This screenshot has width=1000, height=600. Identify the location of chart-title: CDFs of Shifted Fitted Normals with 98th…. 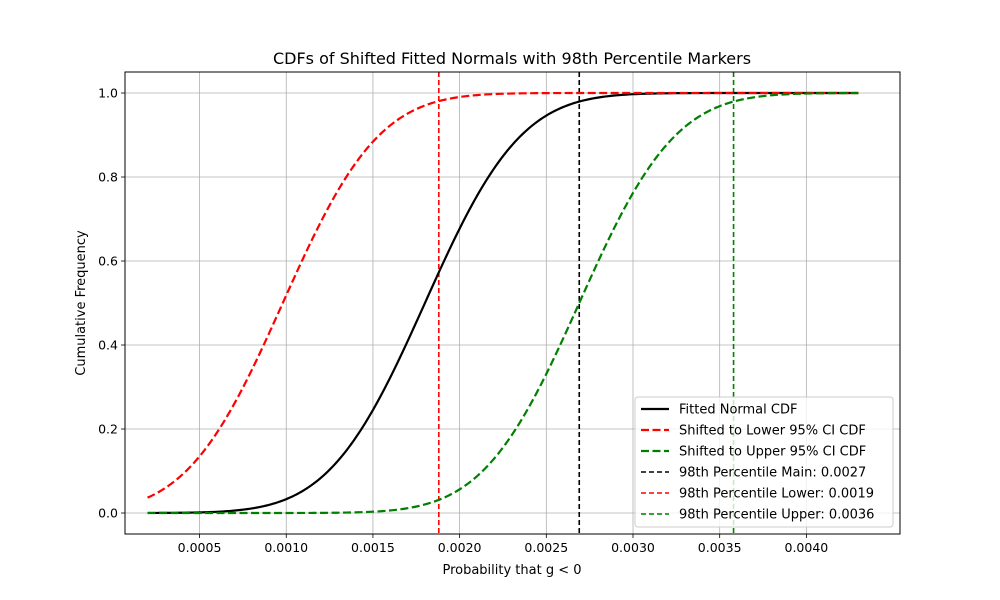
(512, 58).